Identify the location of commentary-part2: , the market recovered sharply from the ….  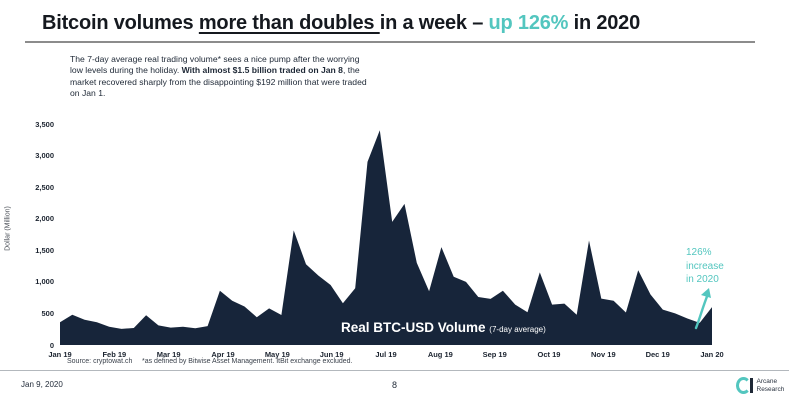
(218, 82).